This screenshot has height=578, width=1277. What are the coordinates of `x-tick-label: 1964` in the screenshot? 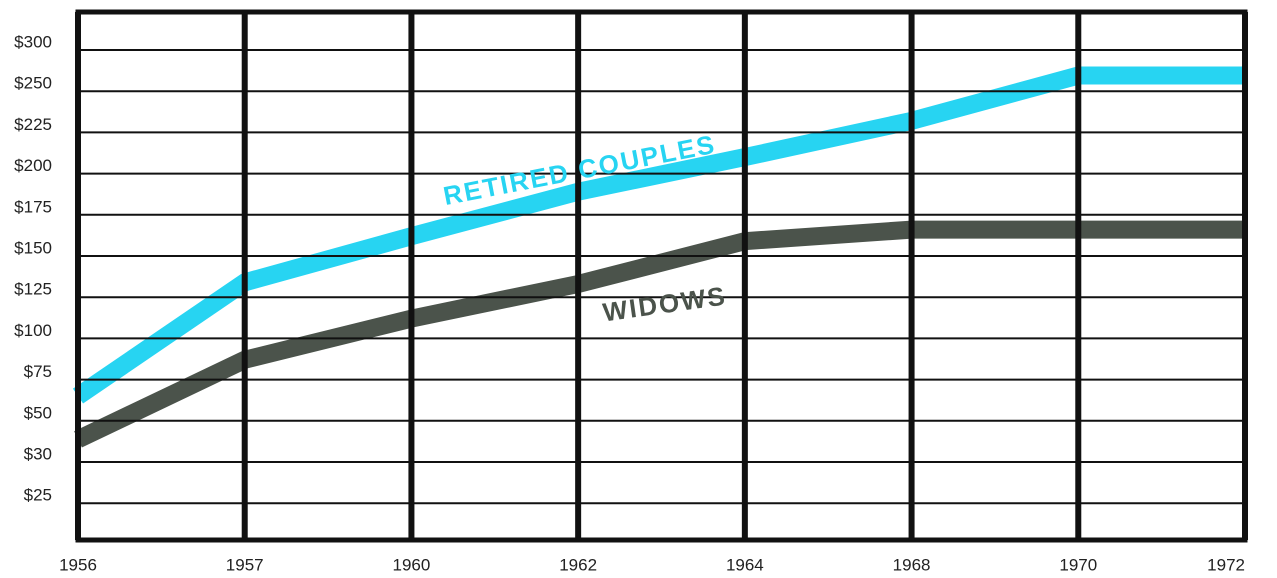 It's located at (745, 564).